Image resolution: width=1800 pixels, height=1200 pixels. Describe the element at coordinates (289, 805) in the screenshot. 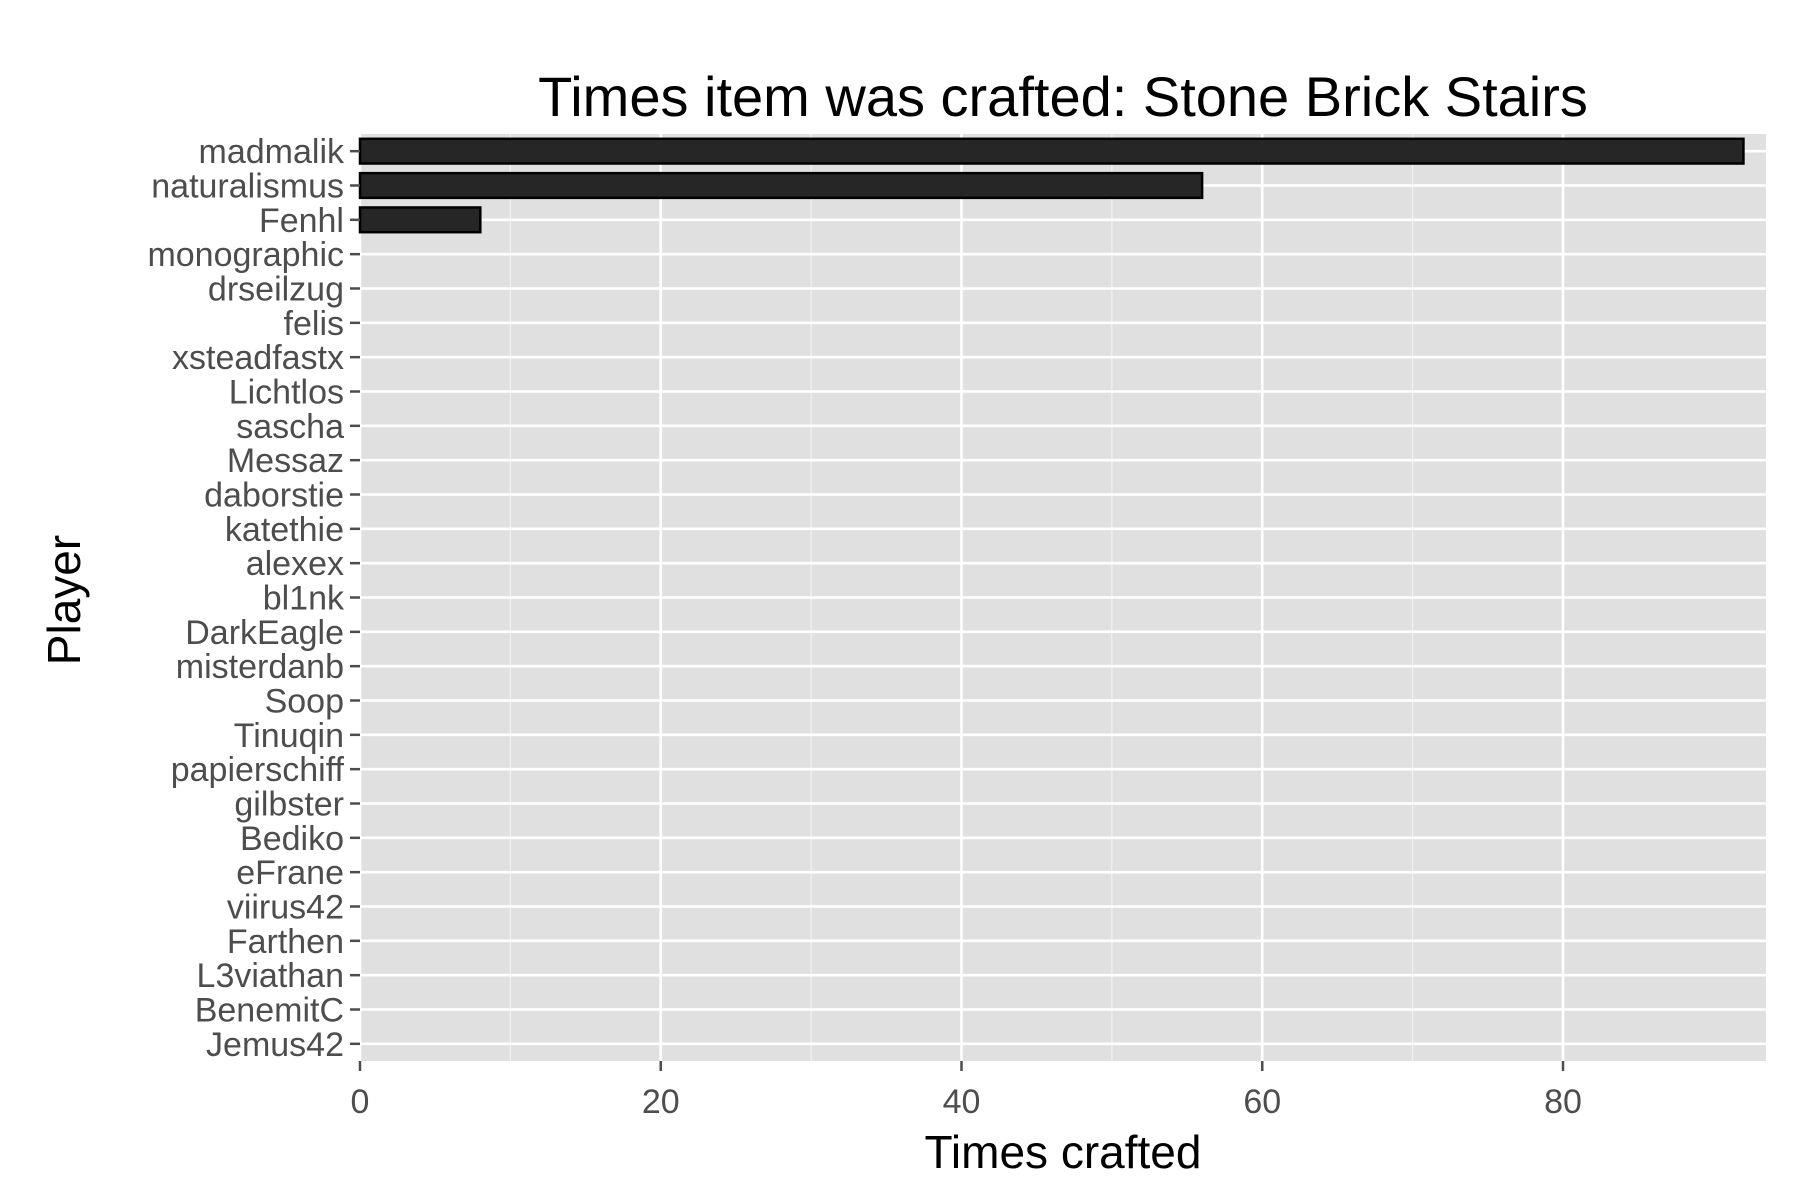

I see `y-tick-label: gilbster` at that location.